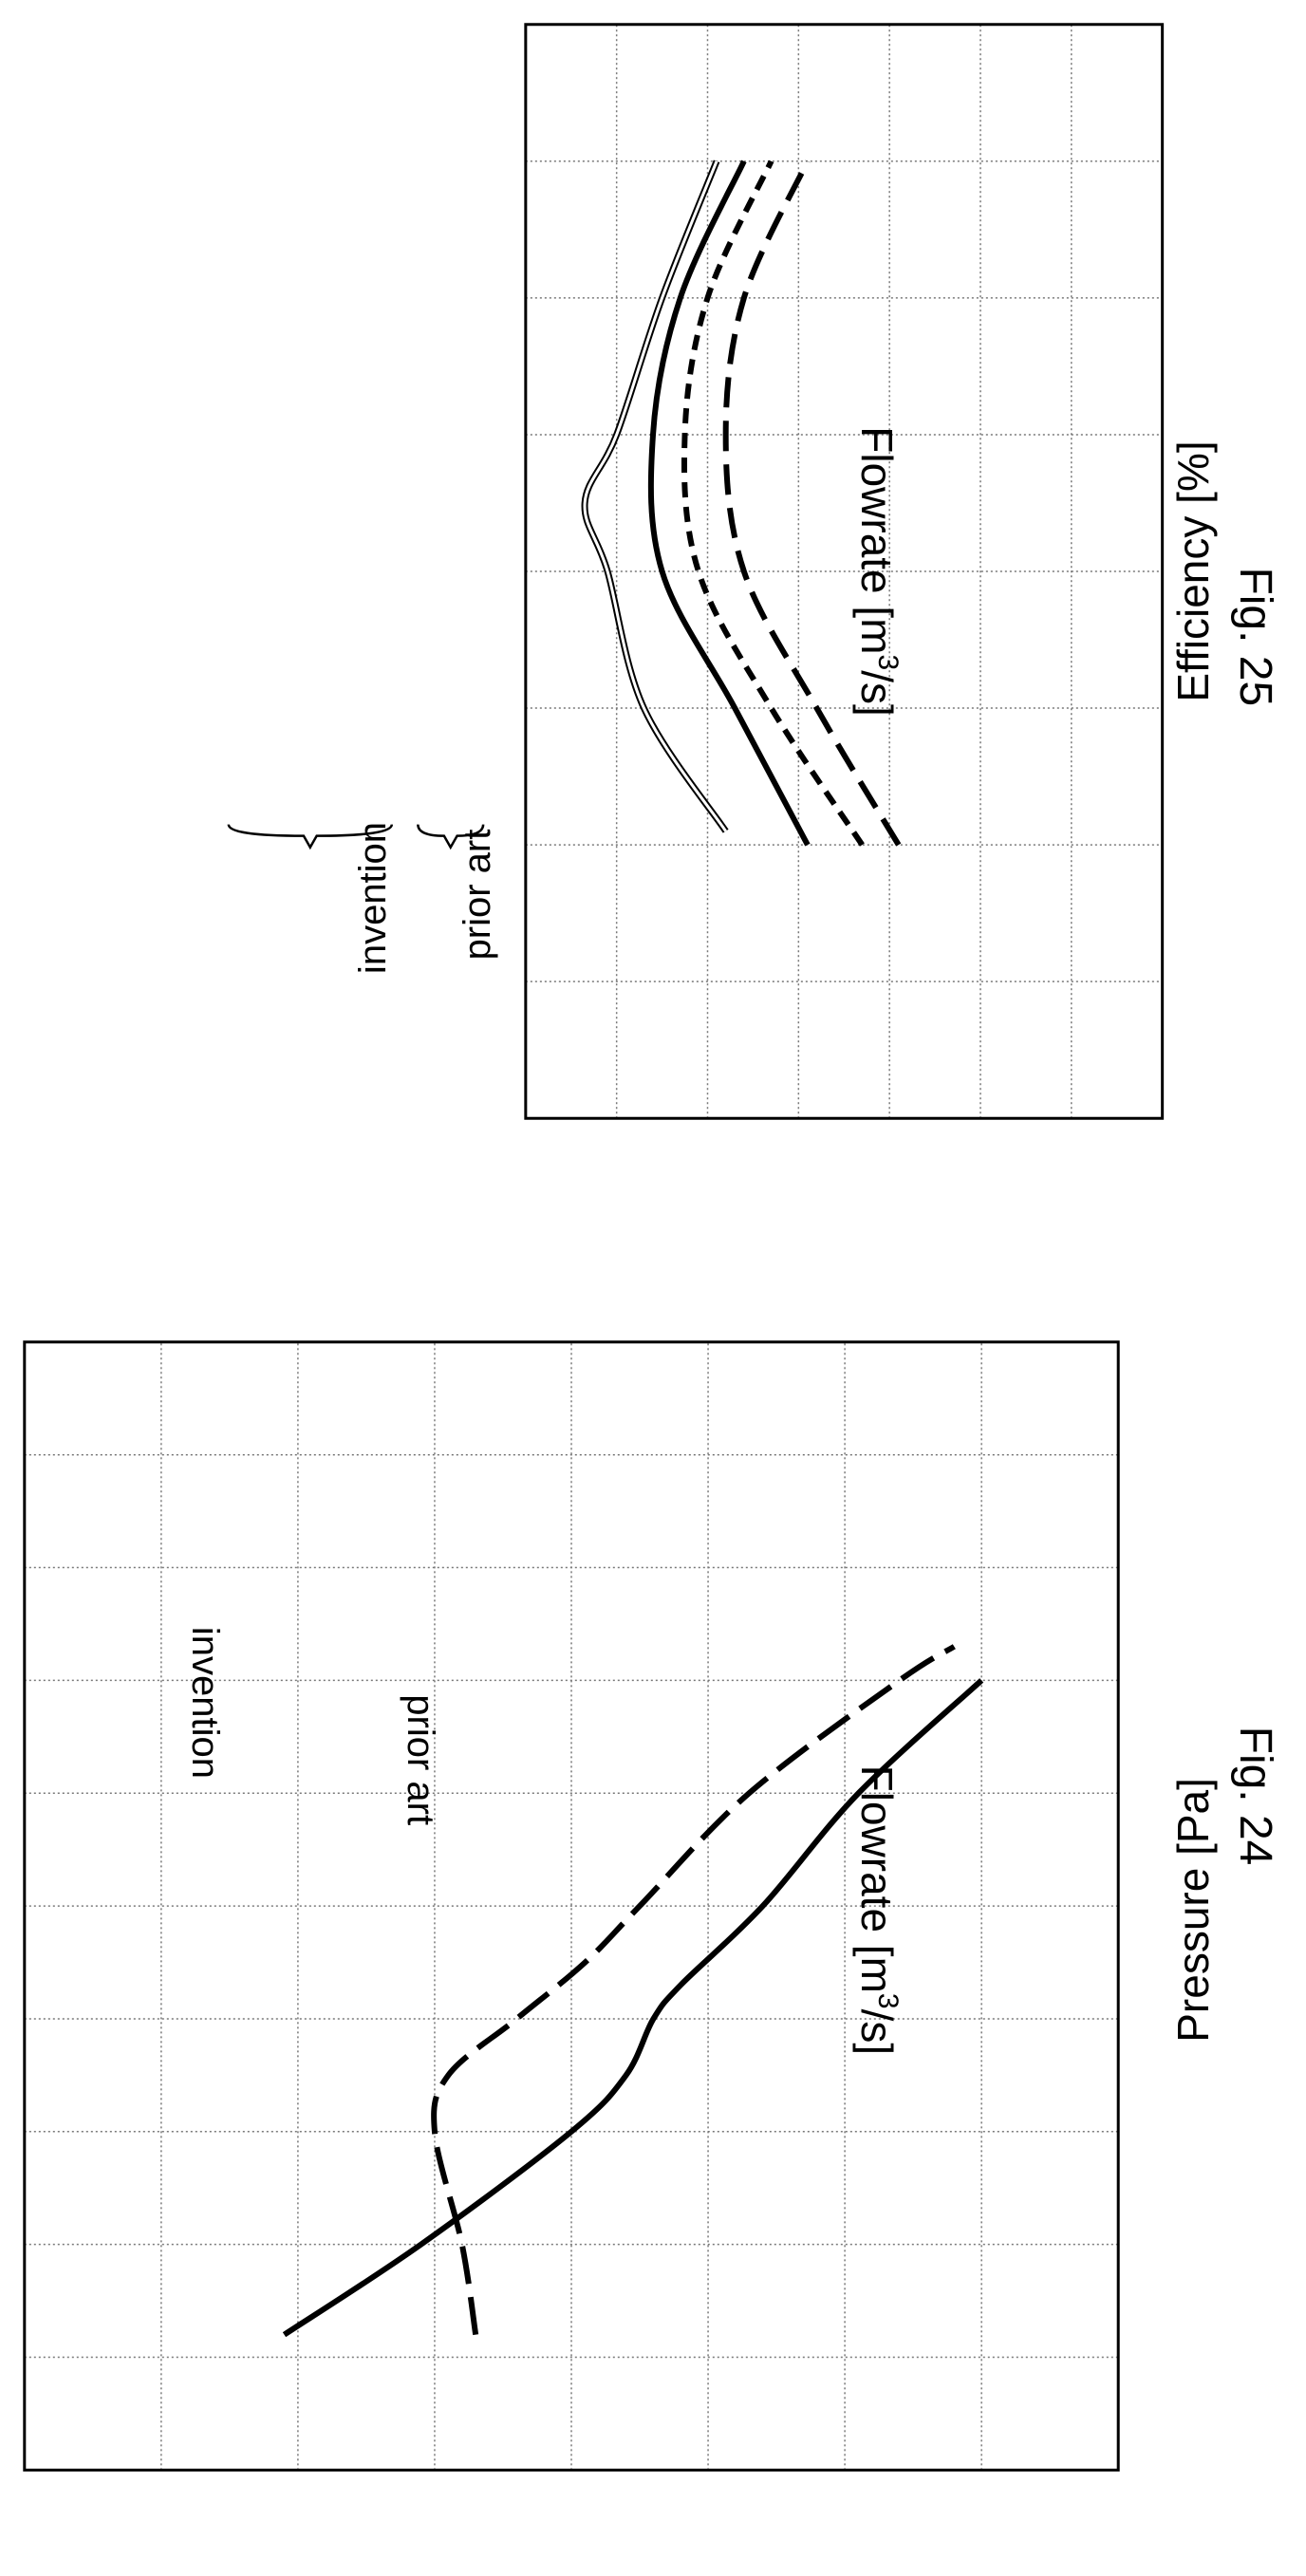  What do you see at coordinates (1193, 570) in the screenshot?
I see `fig25-y-axis-label: Efficiency [%]` at bounding box center [1193, 570].